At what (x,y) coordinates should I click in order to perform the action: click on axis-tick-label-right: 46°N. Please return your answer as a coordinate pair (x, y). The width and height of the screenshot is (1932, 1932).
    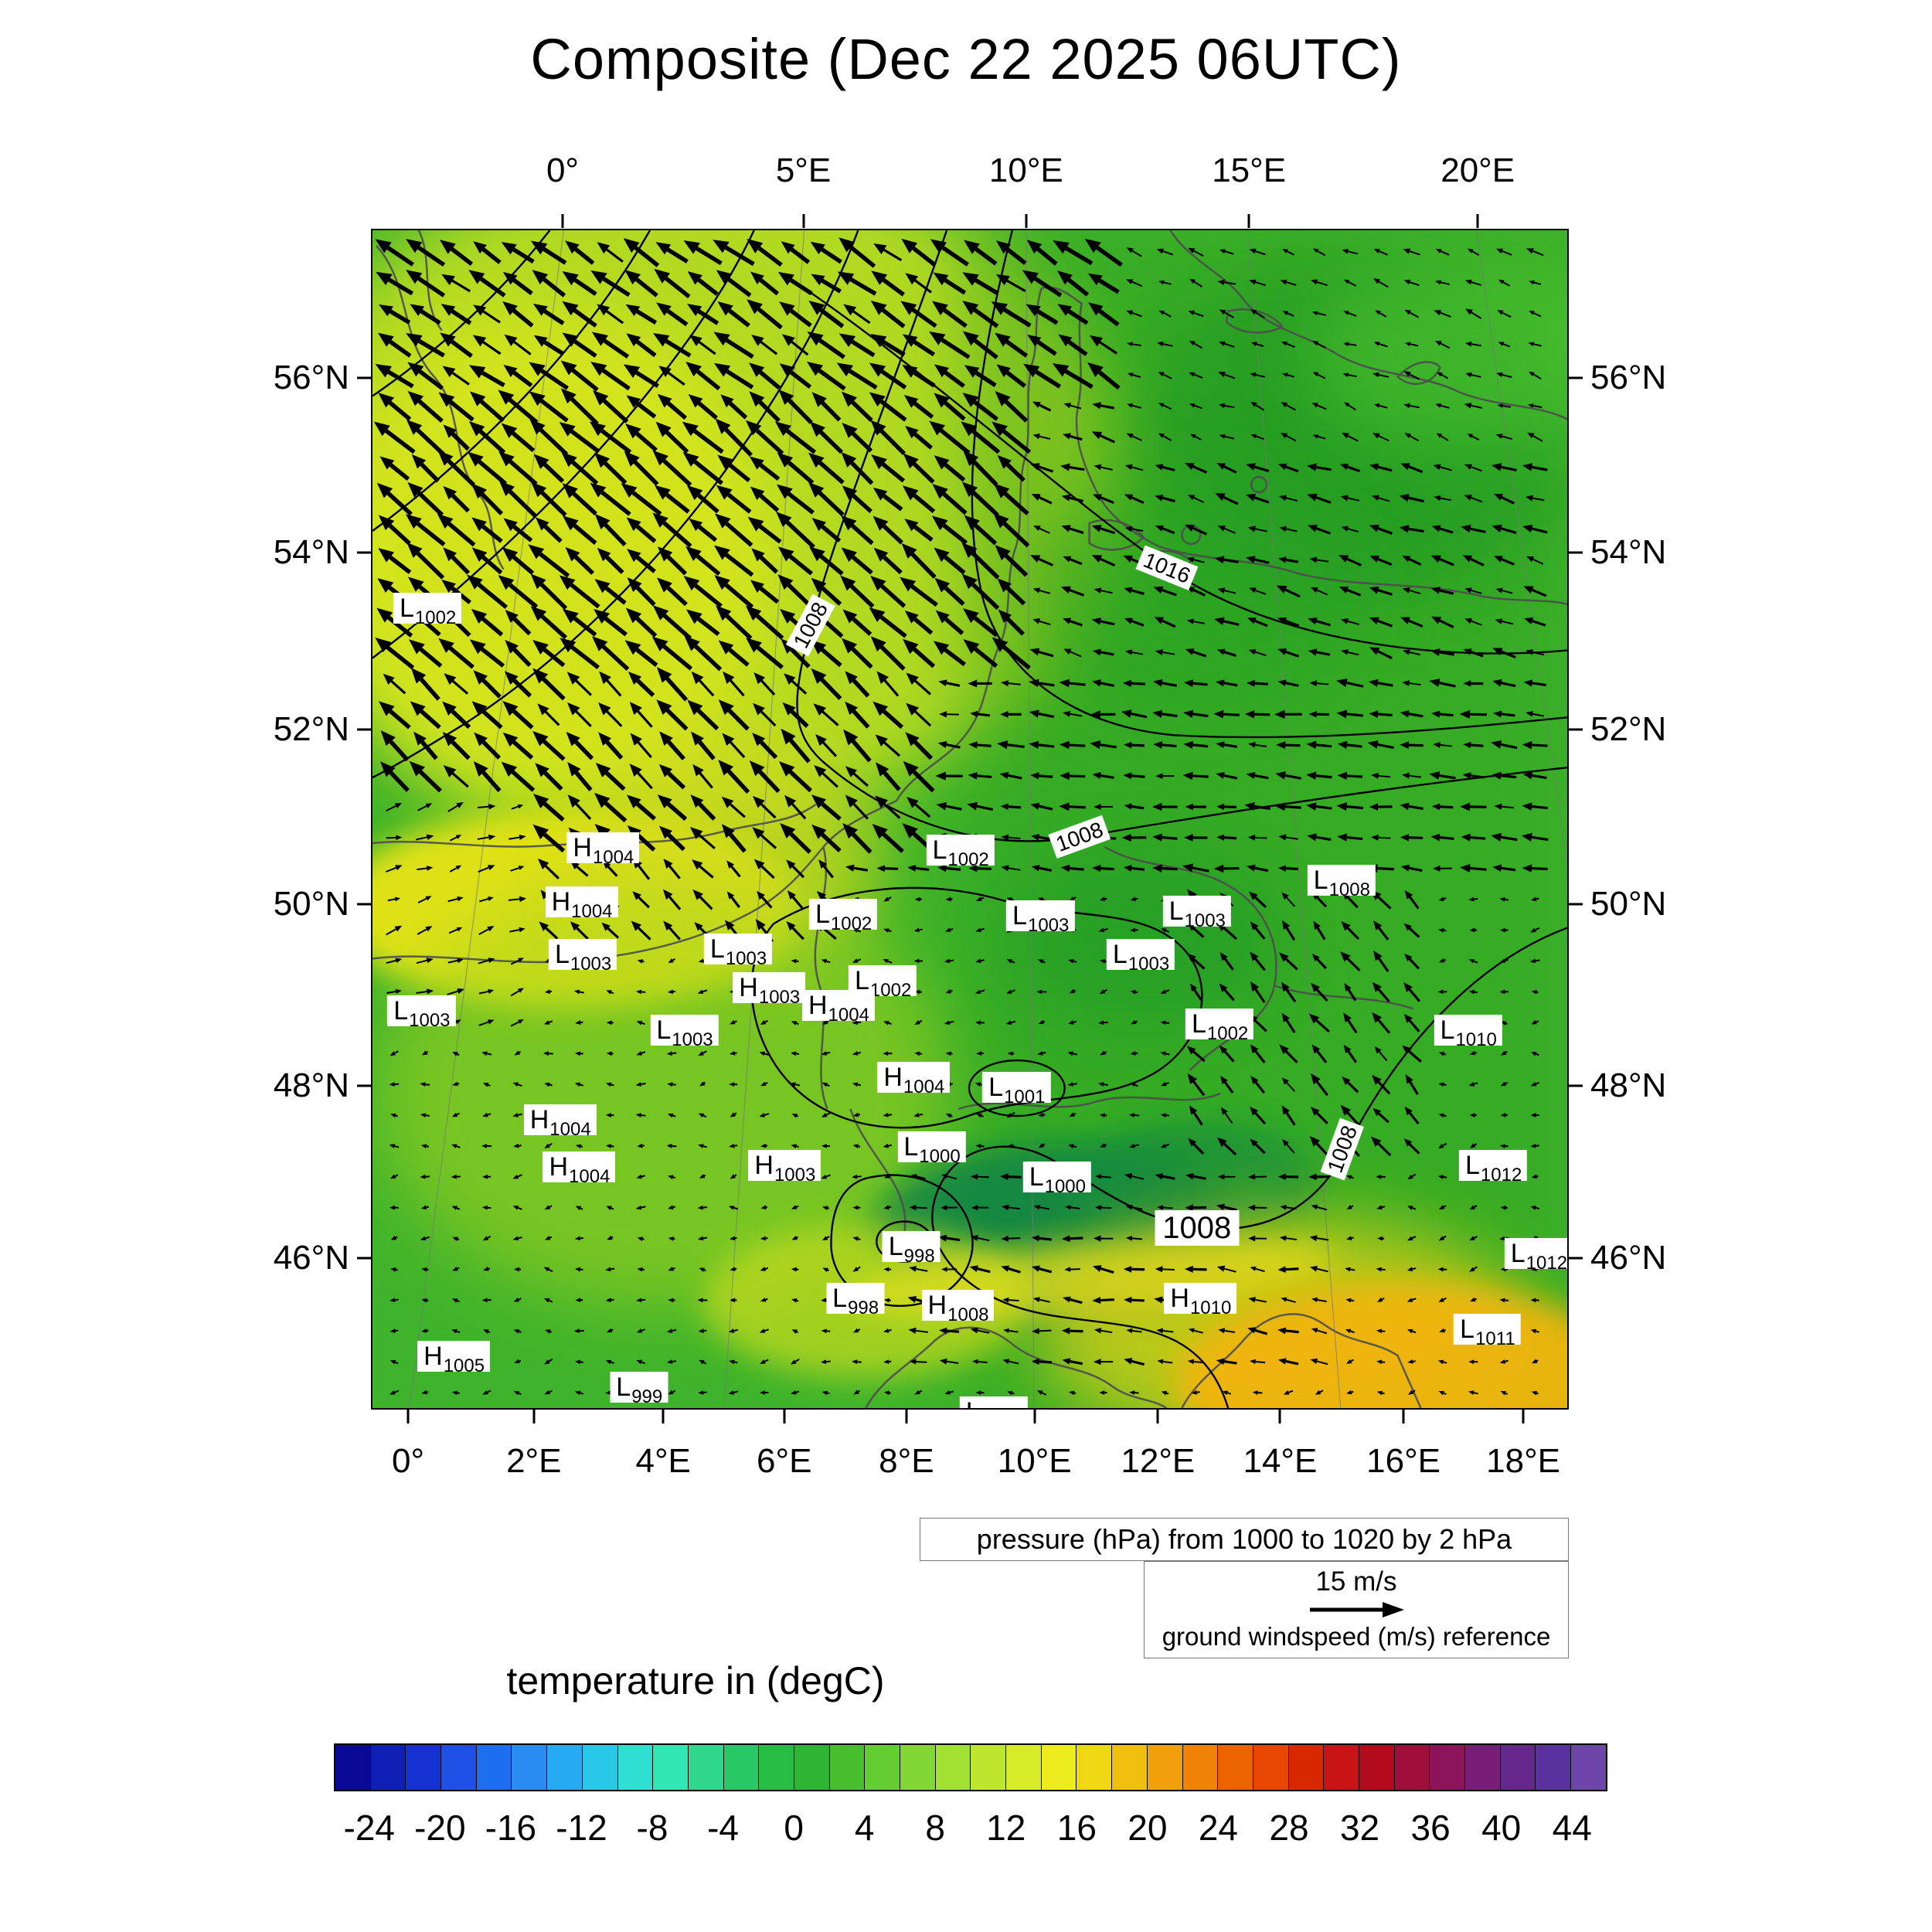
    Looking at the image, I should click on (1628, 1258).